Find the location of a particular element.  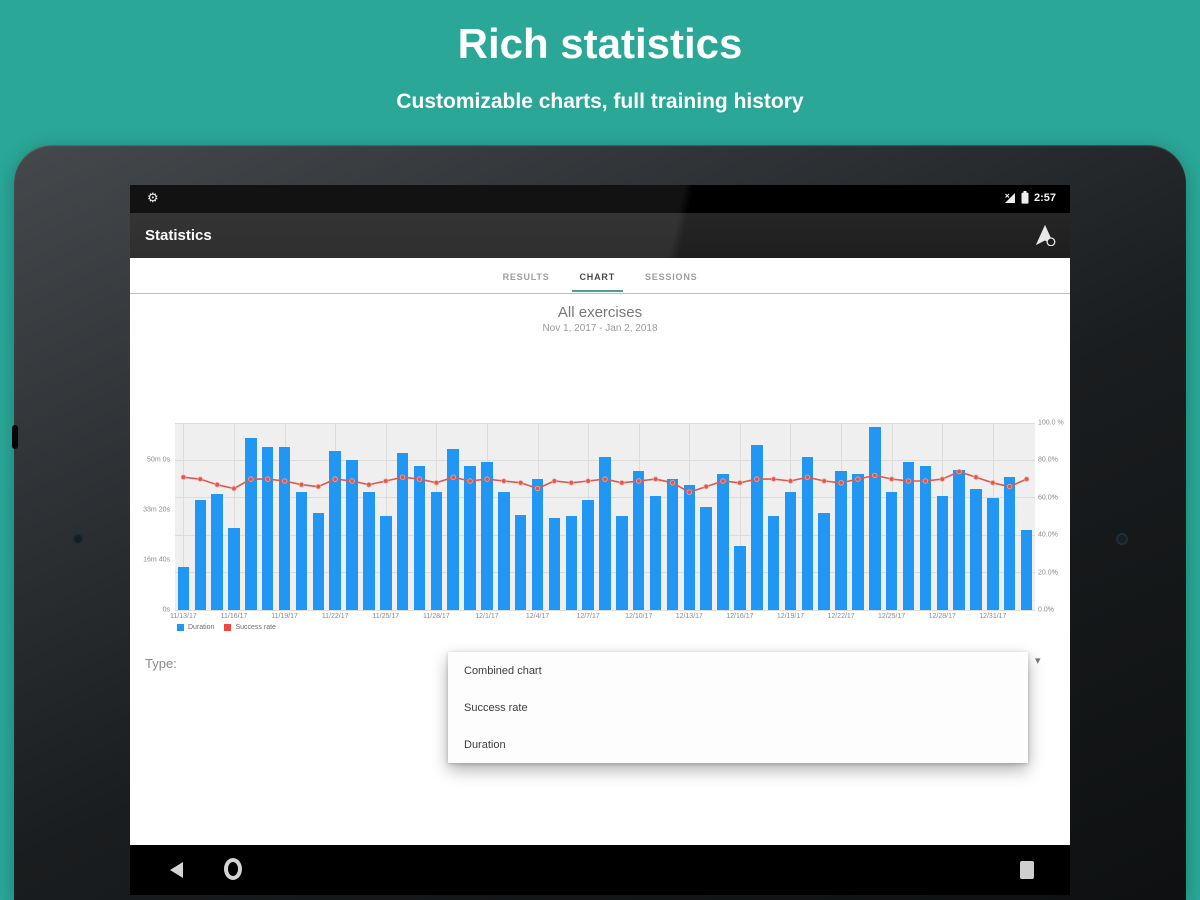

type-label: Type: is located at coordinates (161, 663).